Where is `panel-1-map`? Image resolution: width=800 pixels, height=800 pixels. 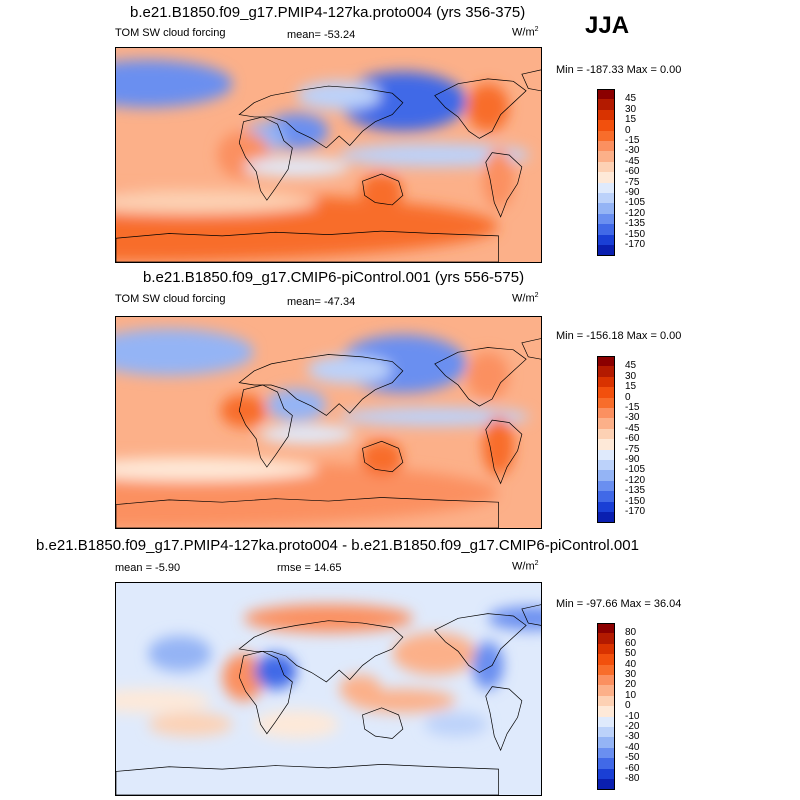
panel-1-map is located at coordinates (328, 155).